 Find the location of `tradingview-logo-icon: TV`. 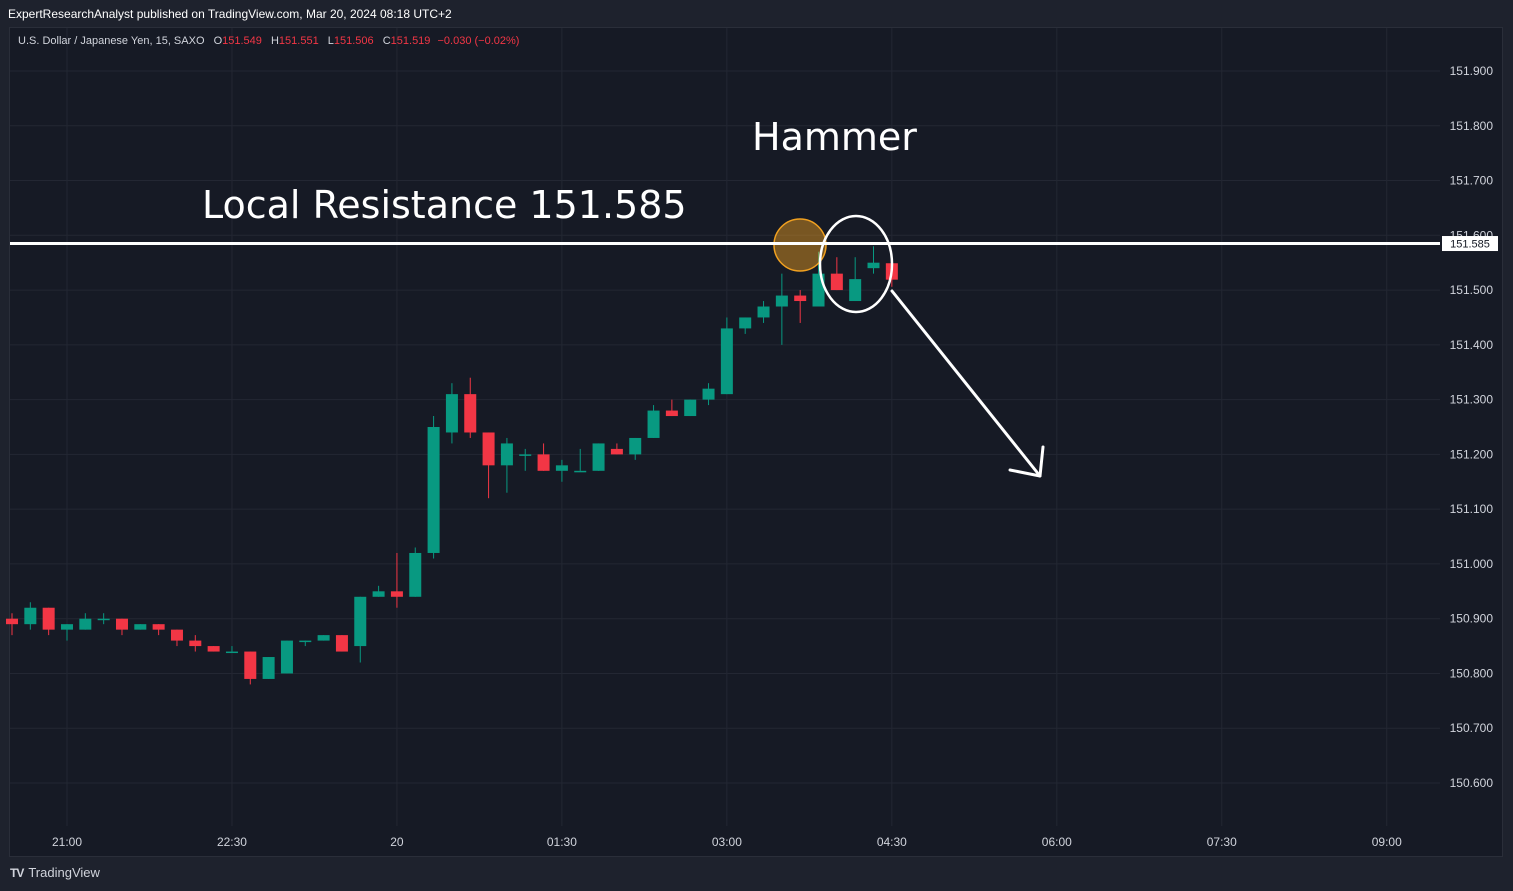

tradingview-logo-icon: TV is located at coordinates (17, 872).